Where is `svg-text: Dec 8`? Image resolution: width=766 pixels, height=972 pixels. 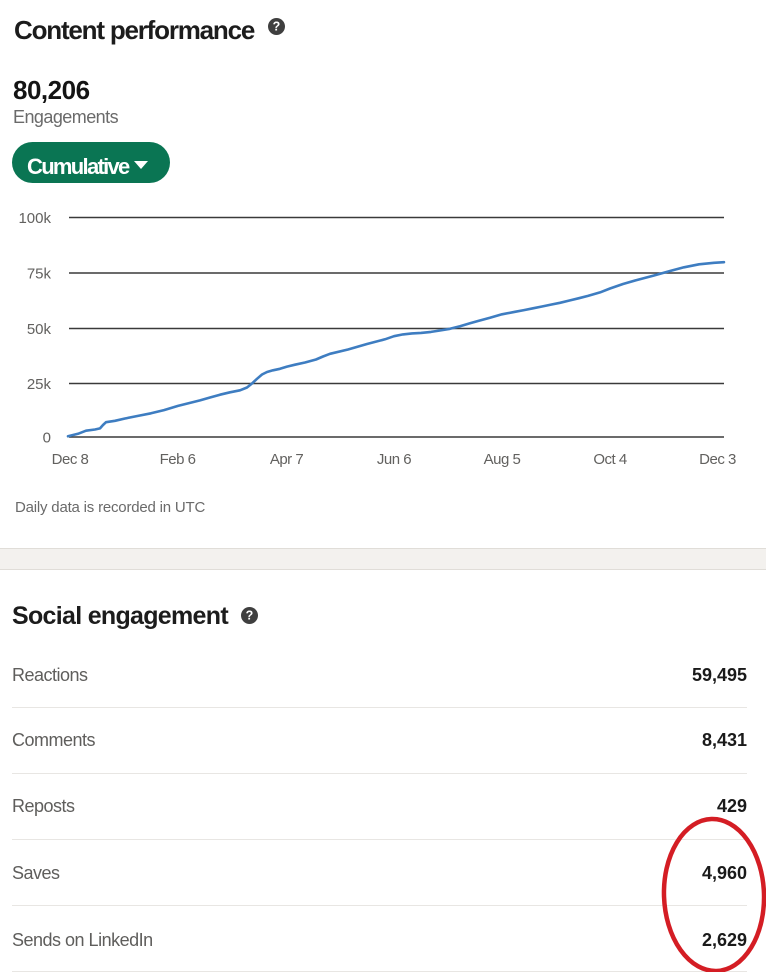
svg-text: Dec 8 is located at coordinates (70, 459).